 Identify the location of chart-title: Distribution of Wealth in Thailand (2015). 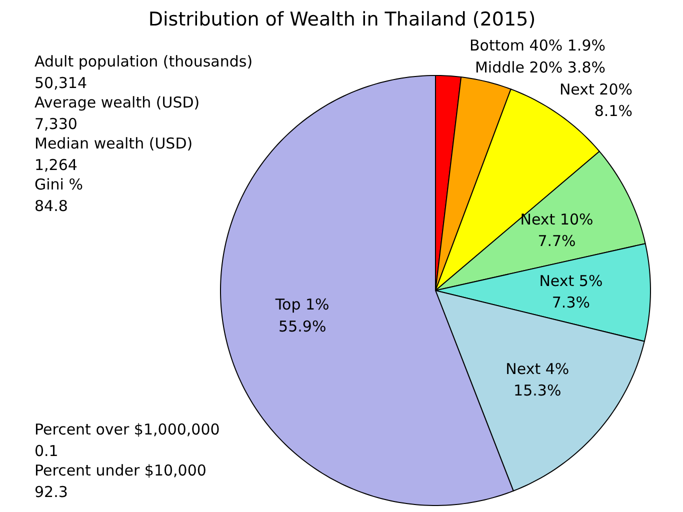
(342, 19).